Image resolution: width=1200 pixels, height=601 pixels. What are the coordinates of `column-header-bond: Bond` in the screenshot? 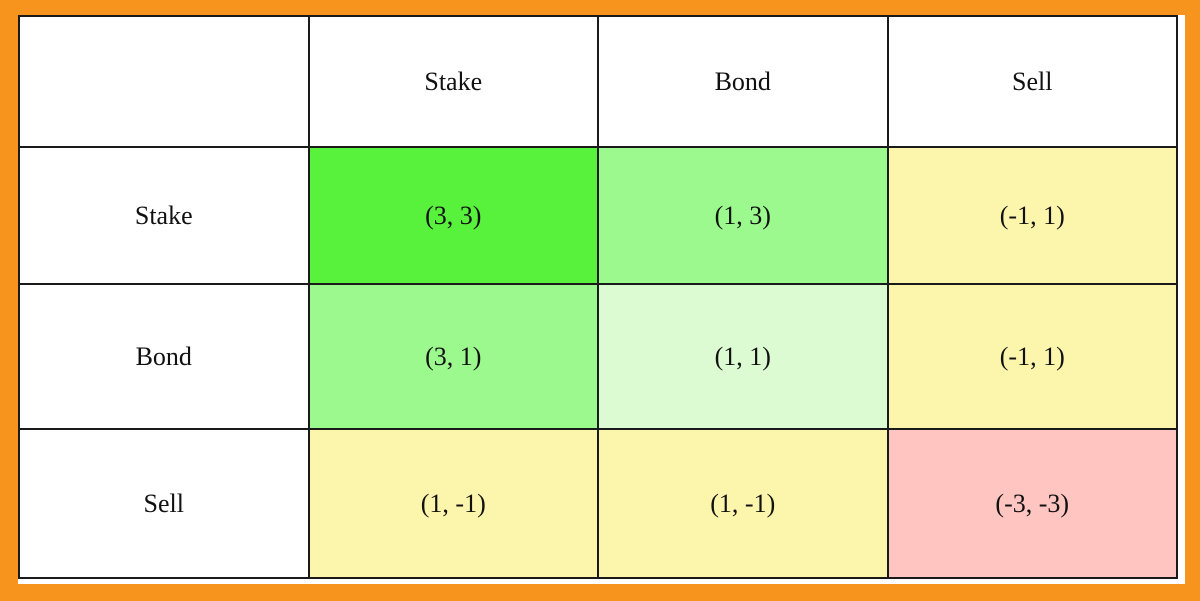 It's located at (743, 81).